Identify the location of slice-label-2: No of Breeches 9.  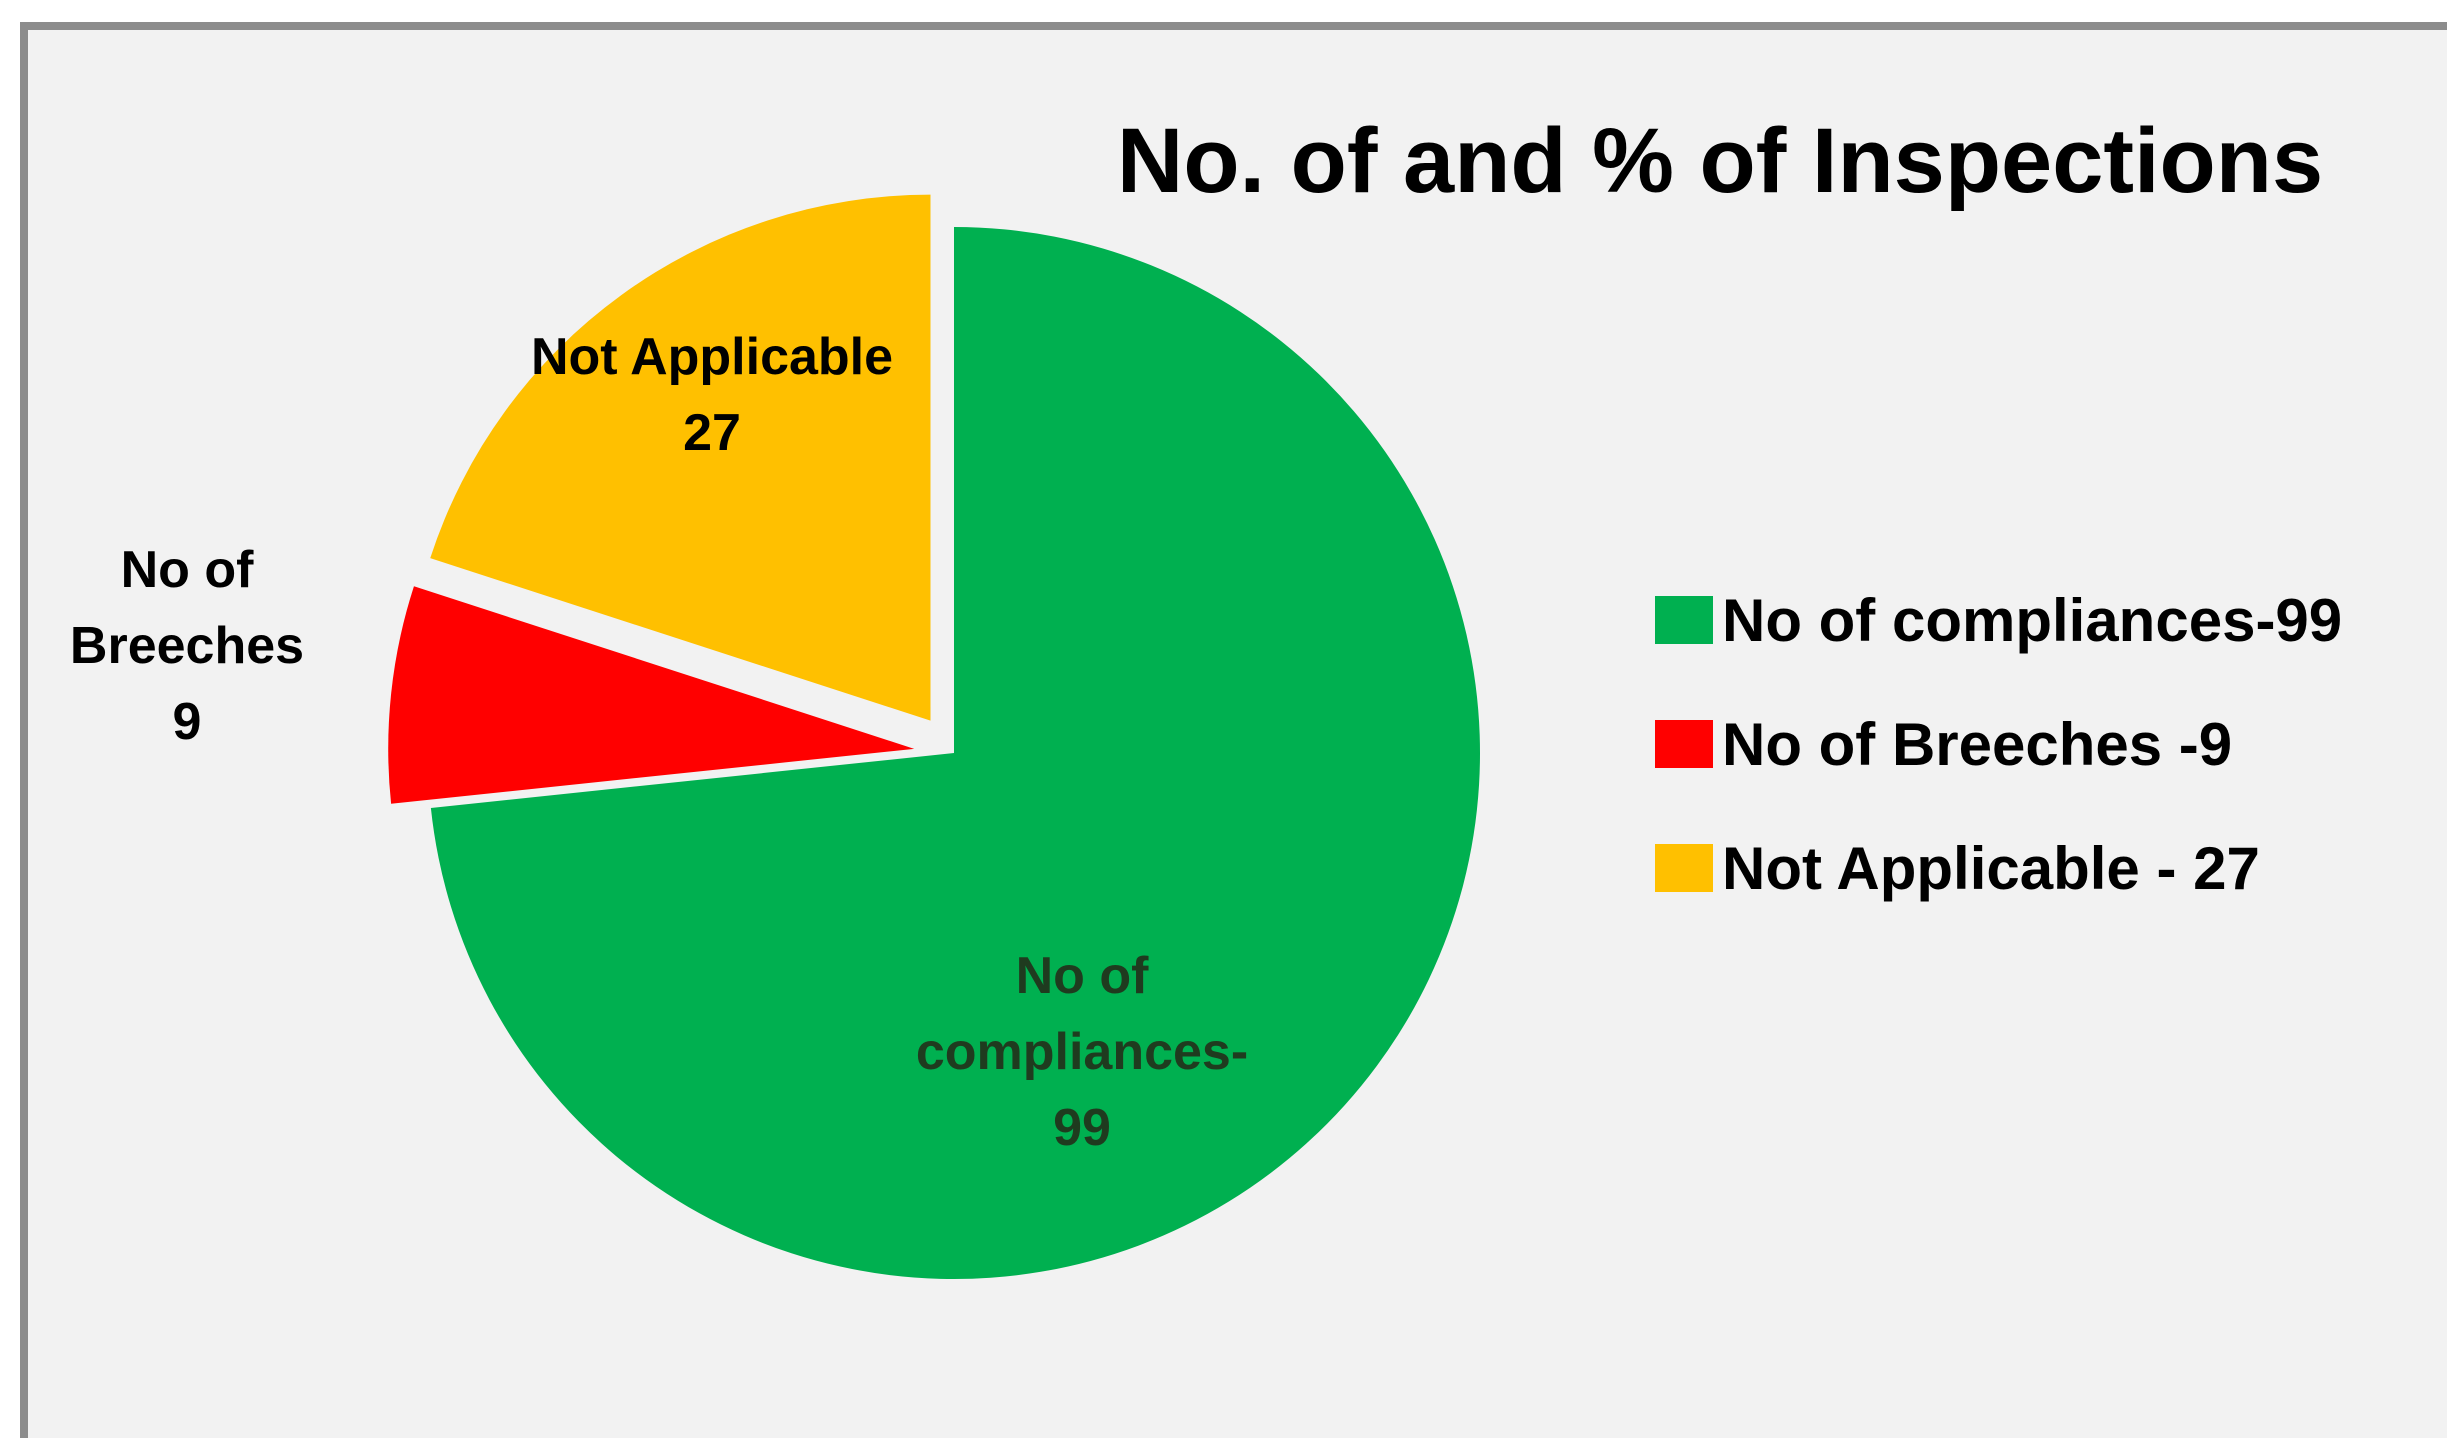
(187, 646).